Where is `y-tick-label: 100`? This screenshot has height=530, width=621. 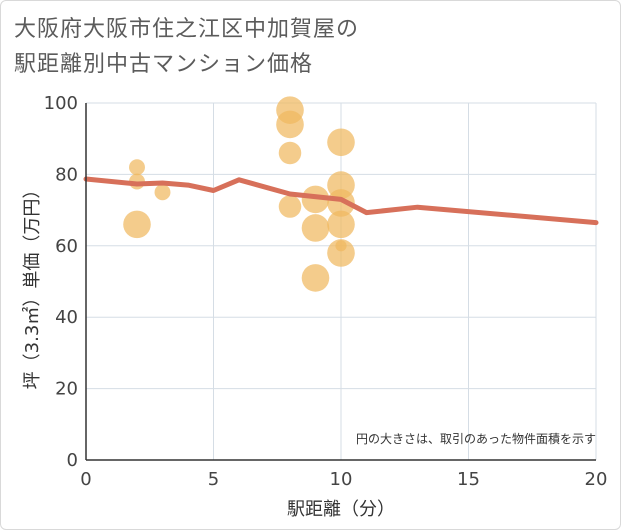 y-tick-label: 100 is located at coordinates (61, 103).